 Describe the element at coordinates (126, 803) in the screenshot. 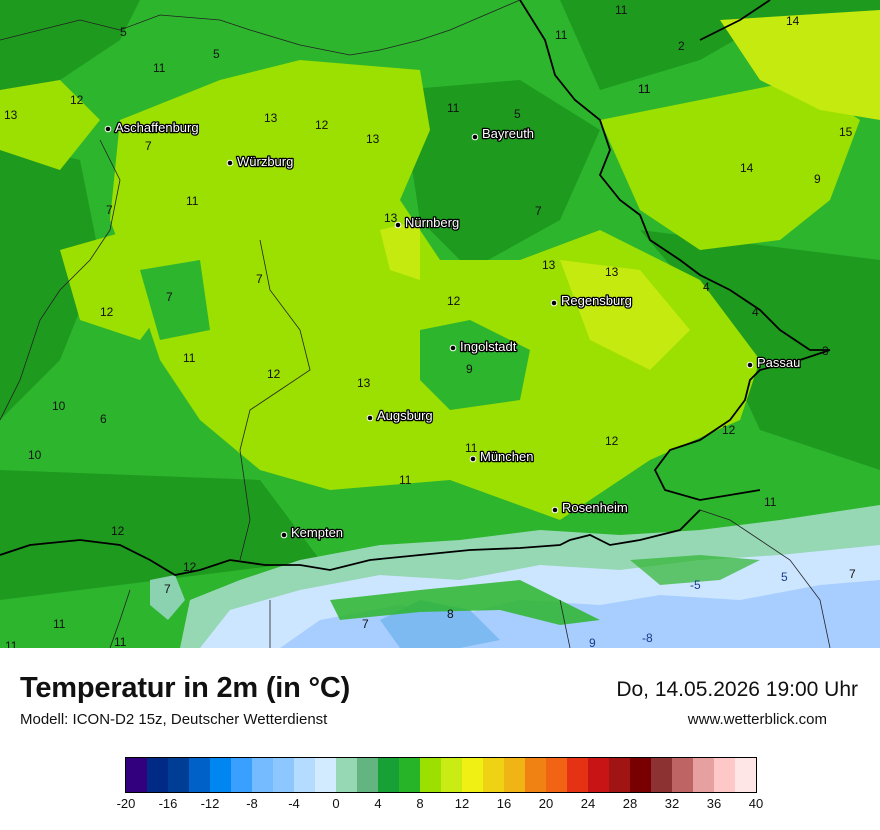

I see `legend-tick-label: -20` at that location.